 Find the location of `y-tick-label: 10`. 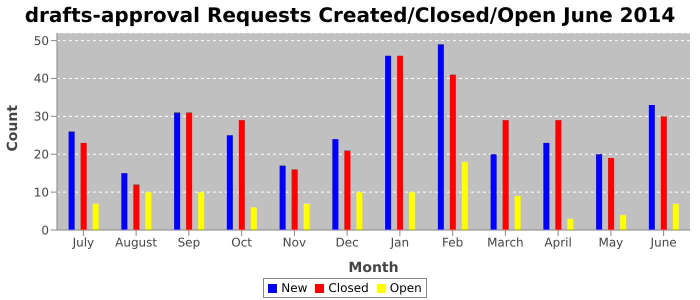

y-tick-label: 10 is located at coordinates (41, 192).